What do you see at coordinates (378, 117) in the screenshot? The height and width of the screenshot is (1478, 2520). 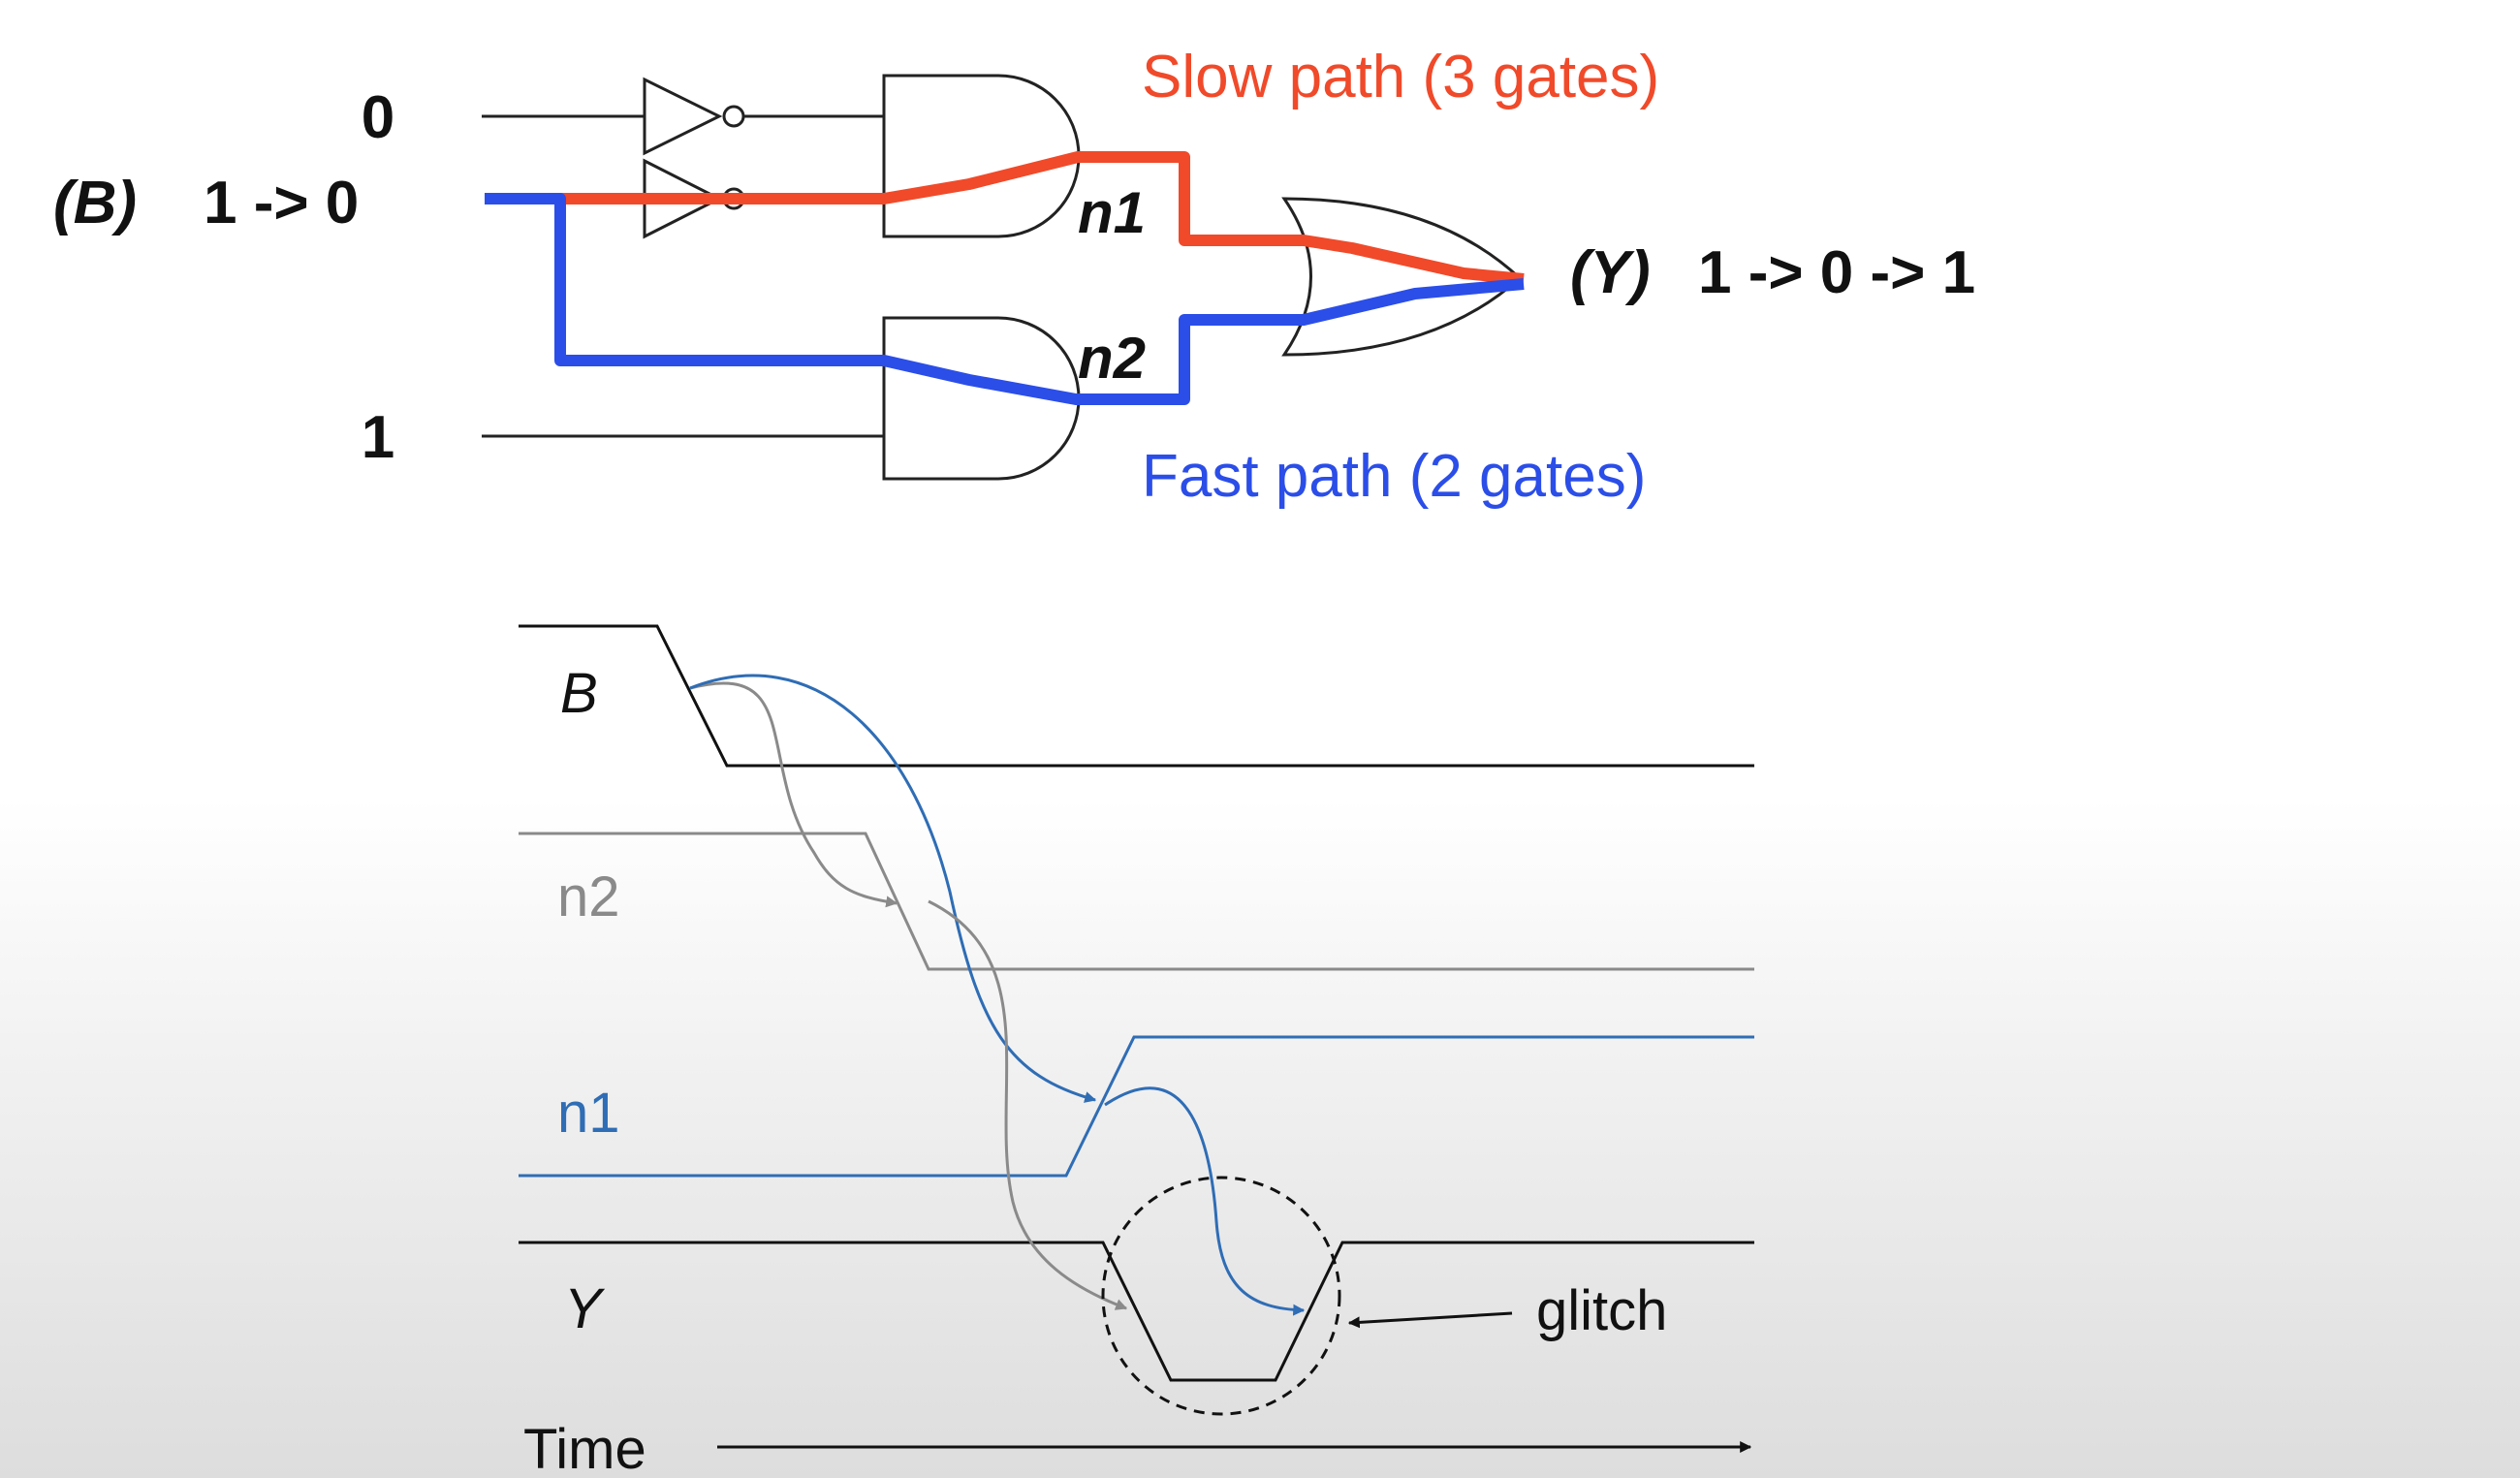 I see `input-top-value: 0` at bounding box center [378, 117].